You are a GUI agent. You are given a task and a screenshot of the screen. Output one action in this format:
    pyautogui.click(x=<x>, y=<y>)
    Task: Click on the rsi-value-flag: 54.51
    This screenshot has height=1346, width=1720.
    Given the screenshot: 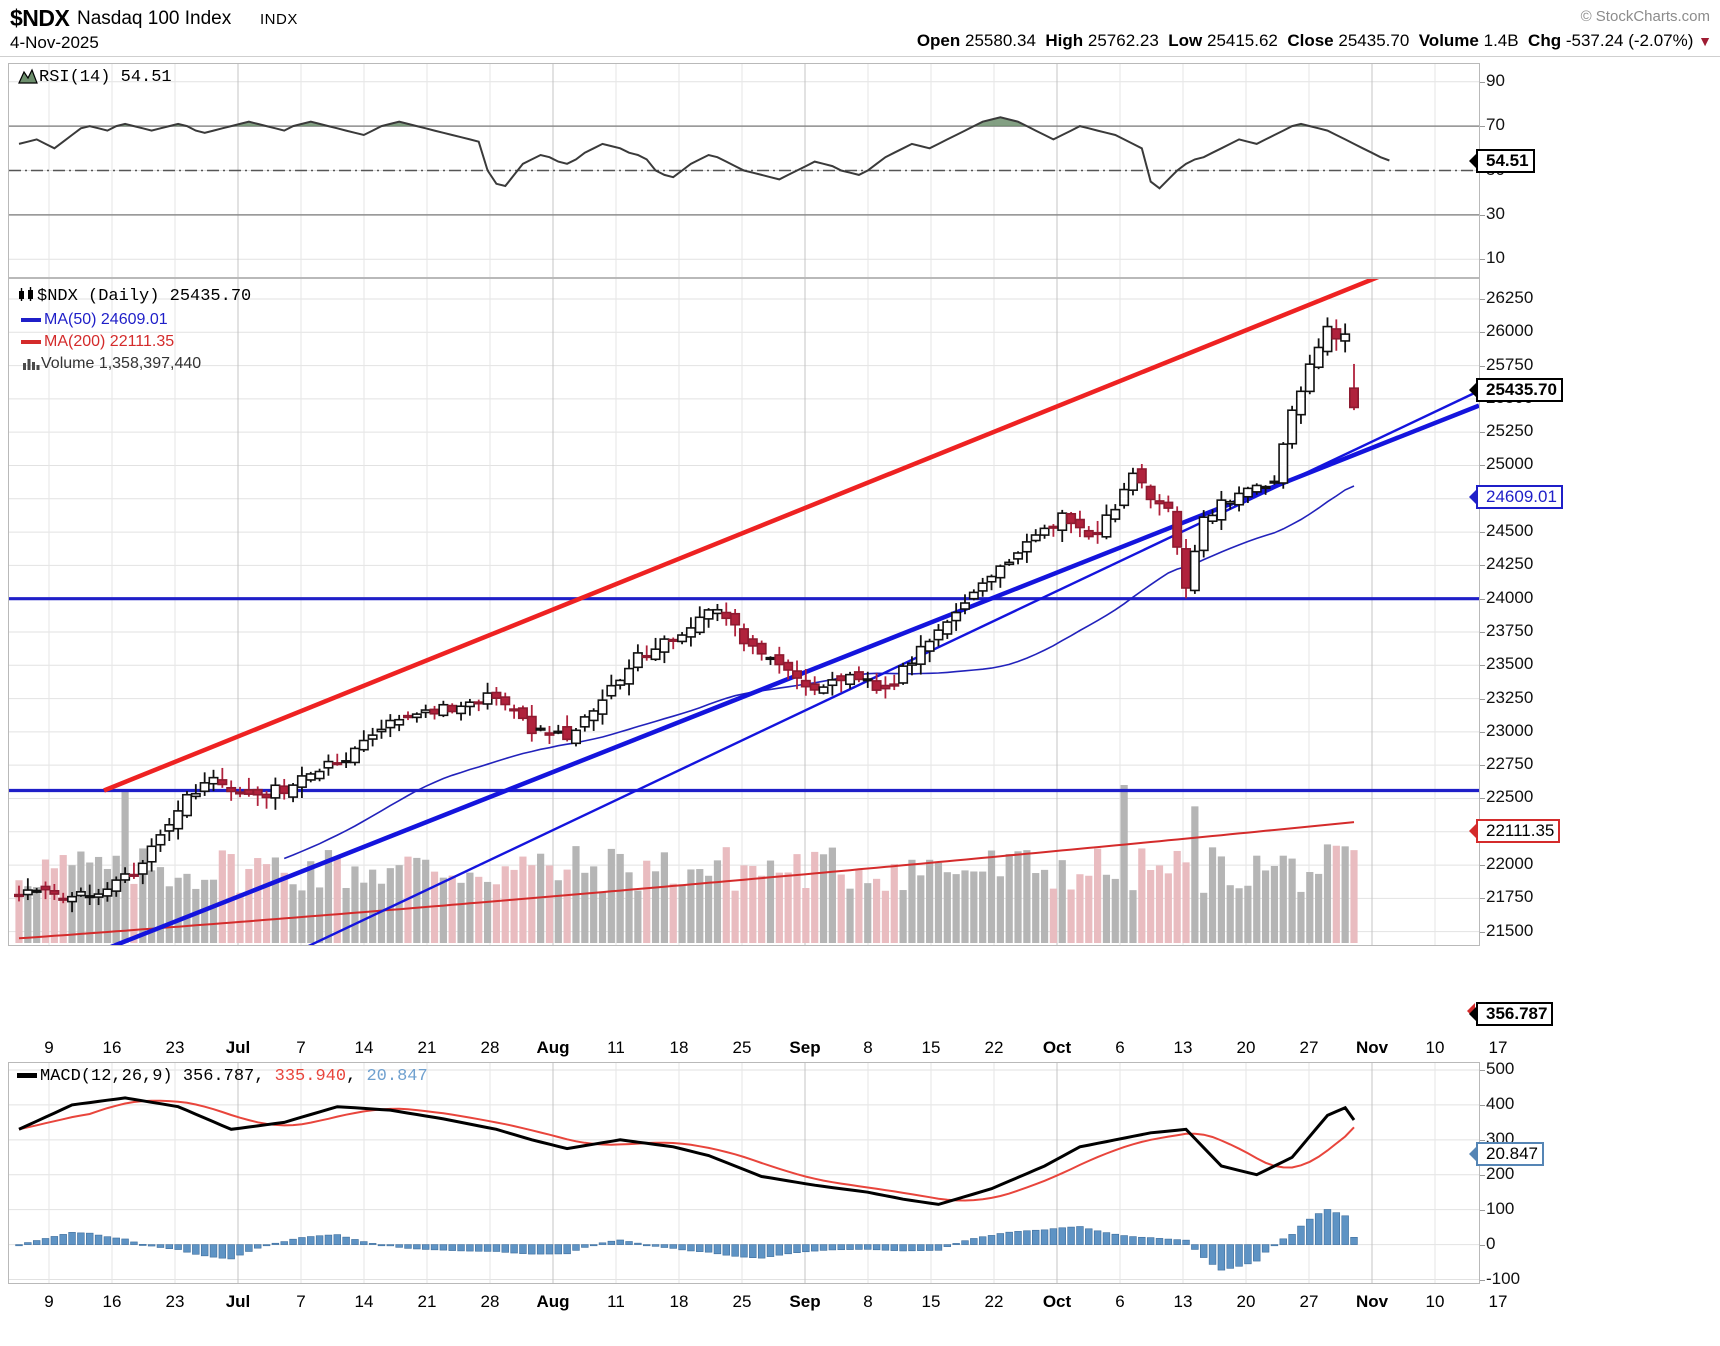 What is the action you would take?
    pyautogui.click(x=1502, y=161)
    